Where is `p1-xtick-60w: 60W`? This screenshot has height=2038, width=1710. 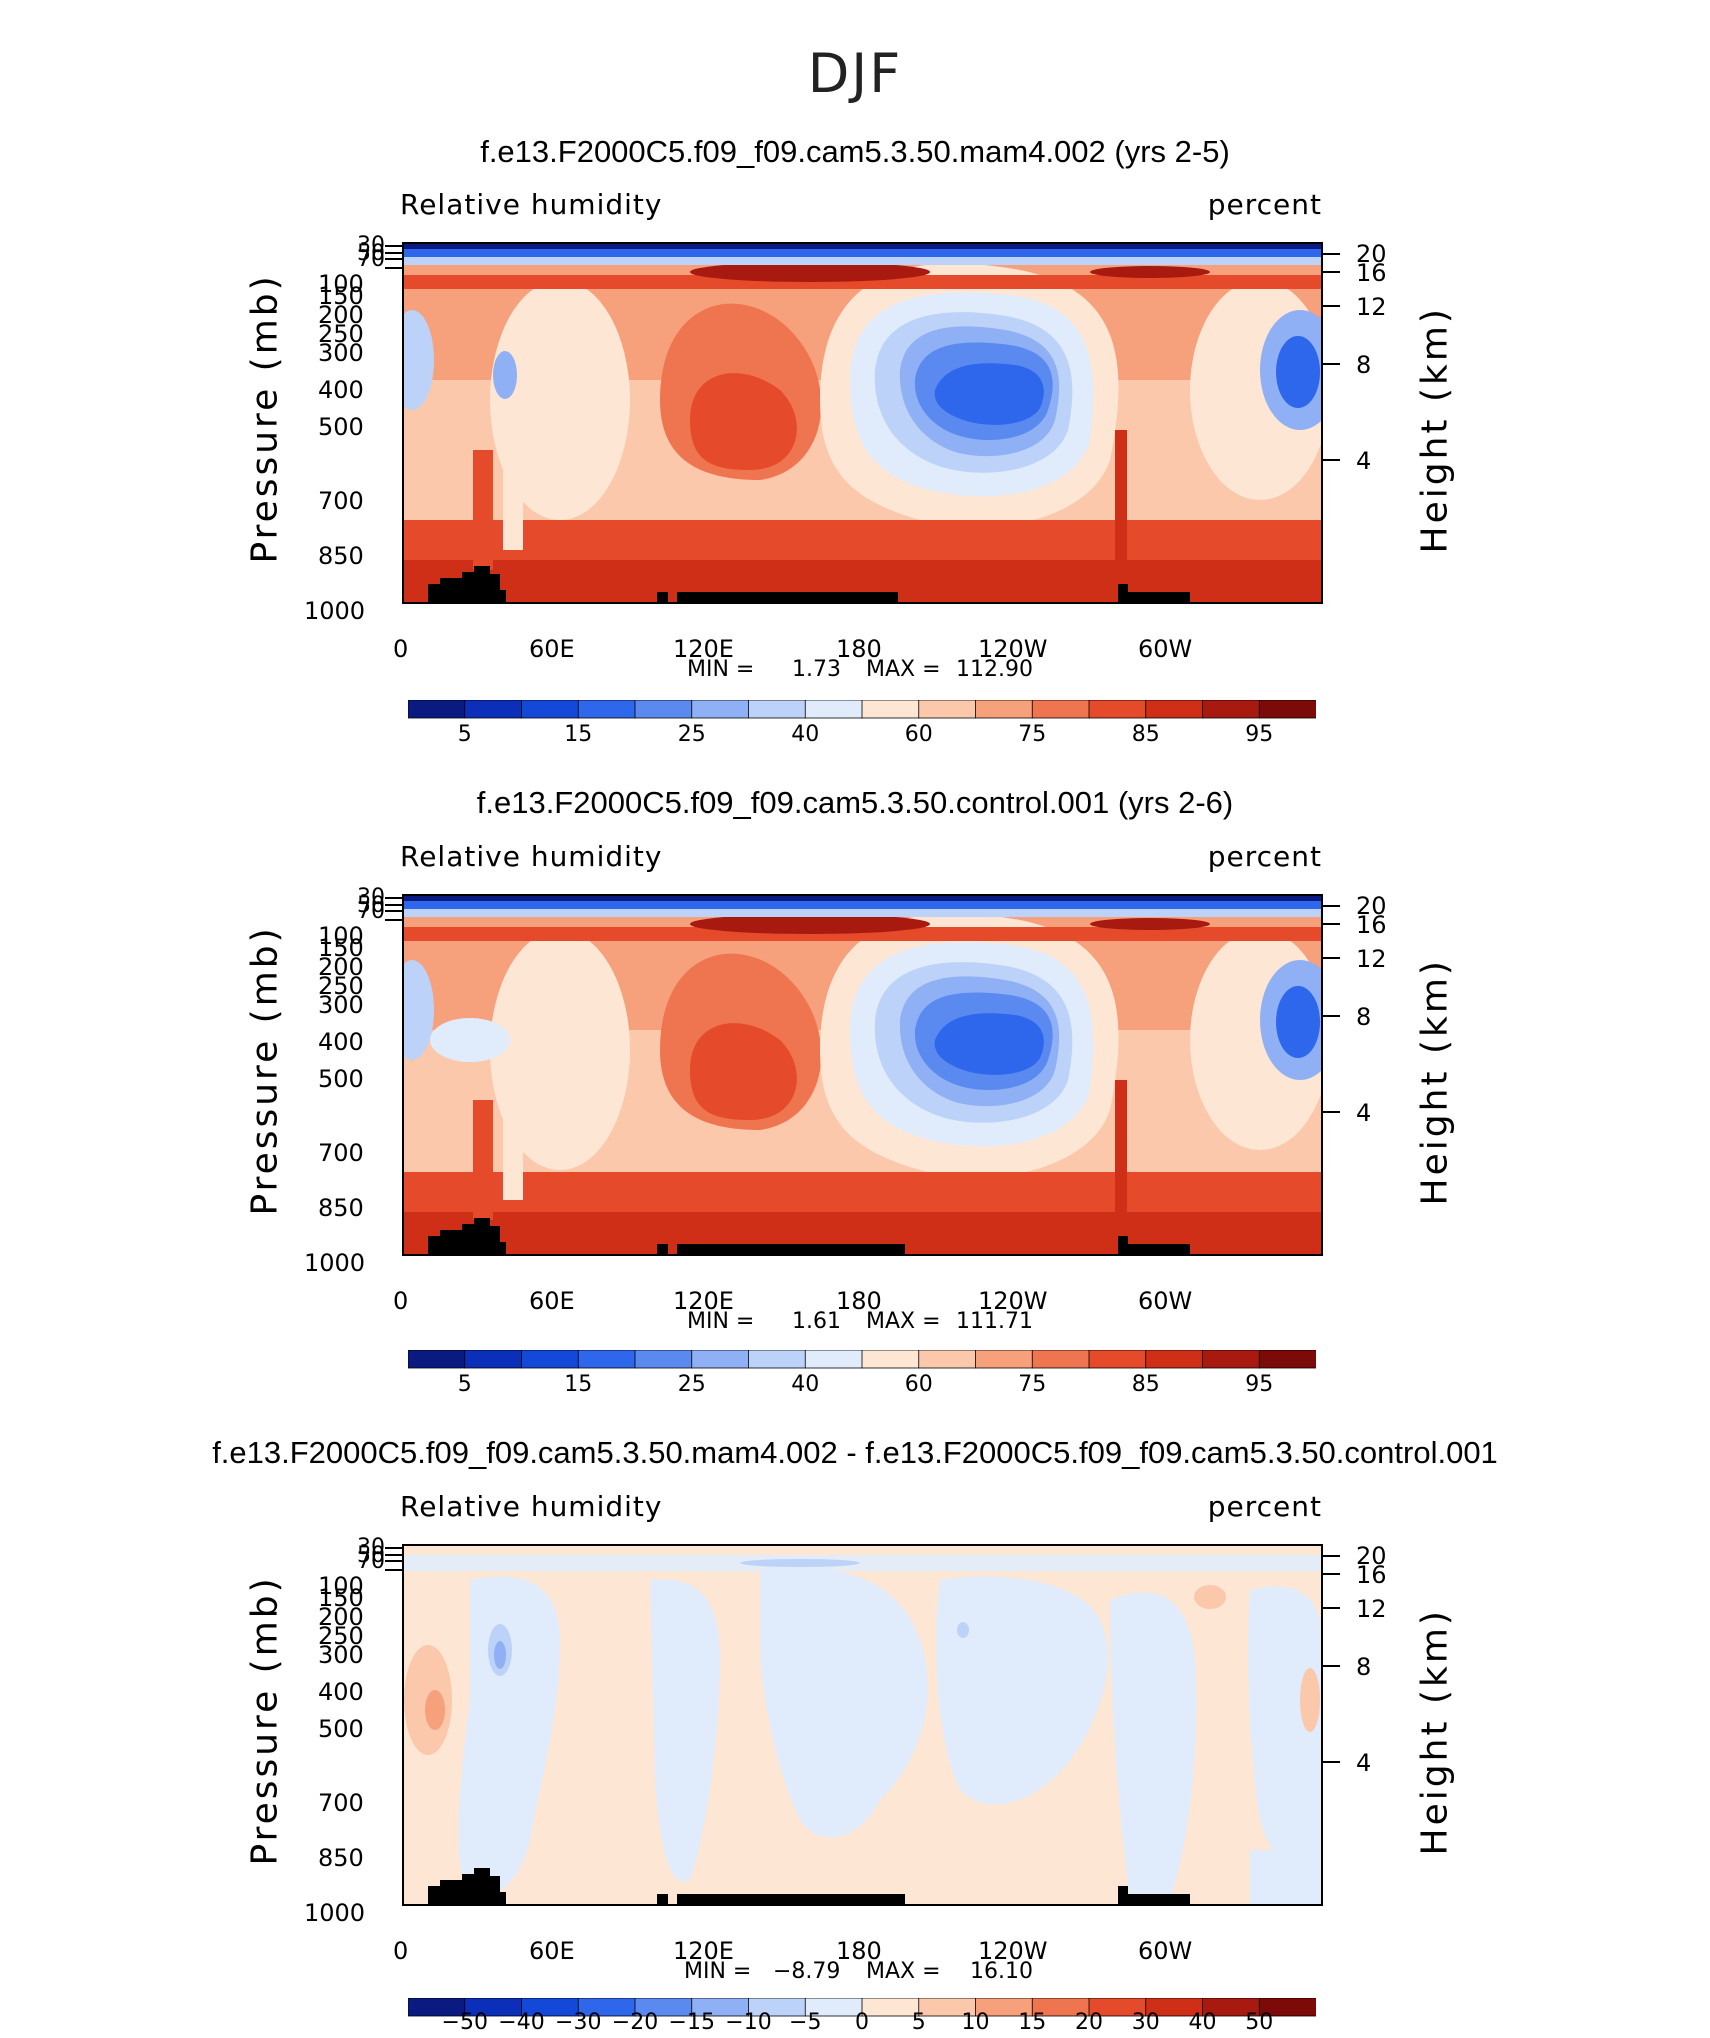
p1-xtick-60w: 60W is located at coordinates (1165, 649).